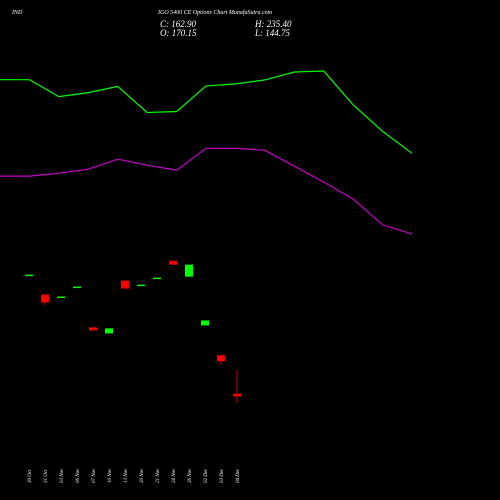  What do you see at coordinates (178, 24) in the screenshot?
I see `close-info: C: 162.90` at bounding box center [178, 24].